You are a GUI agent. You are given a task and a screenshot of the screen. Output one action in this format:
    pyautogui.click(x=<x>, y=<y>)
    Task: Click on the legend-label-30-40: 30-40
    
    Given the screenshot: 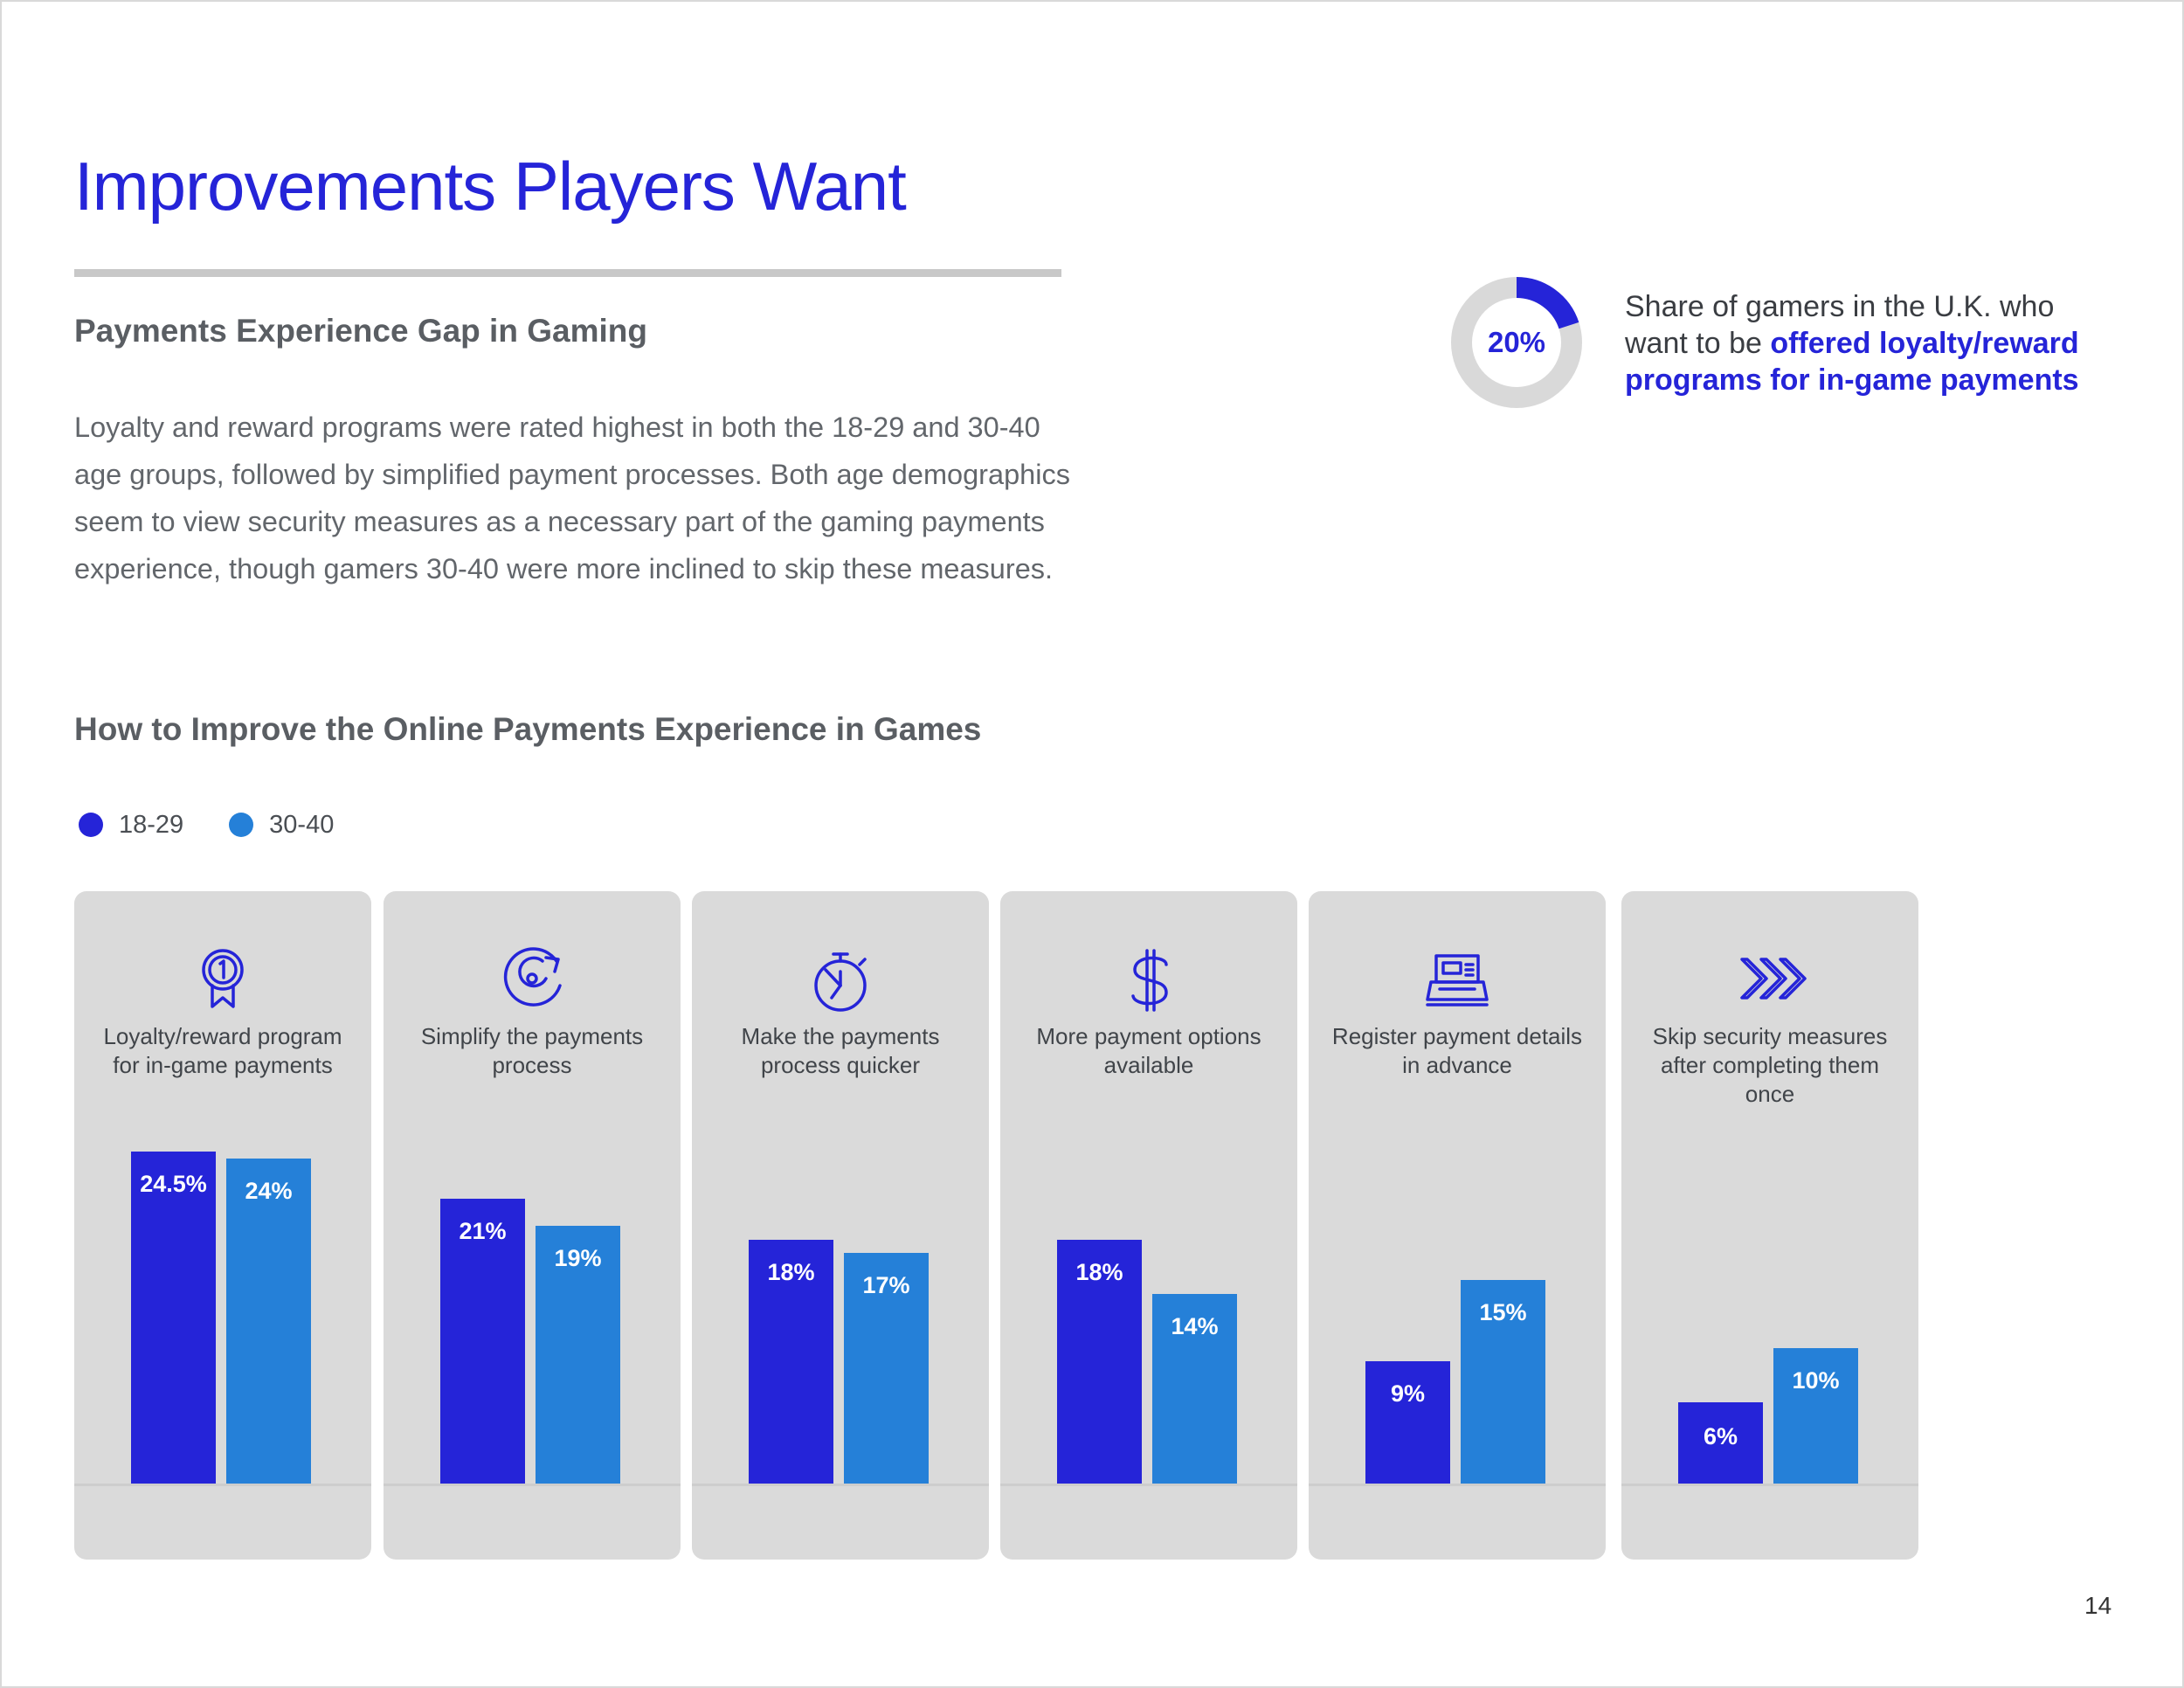 What is the action you would take?
    pyautogui.click(x=302, y=824)
    